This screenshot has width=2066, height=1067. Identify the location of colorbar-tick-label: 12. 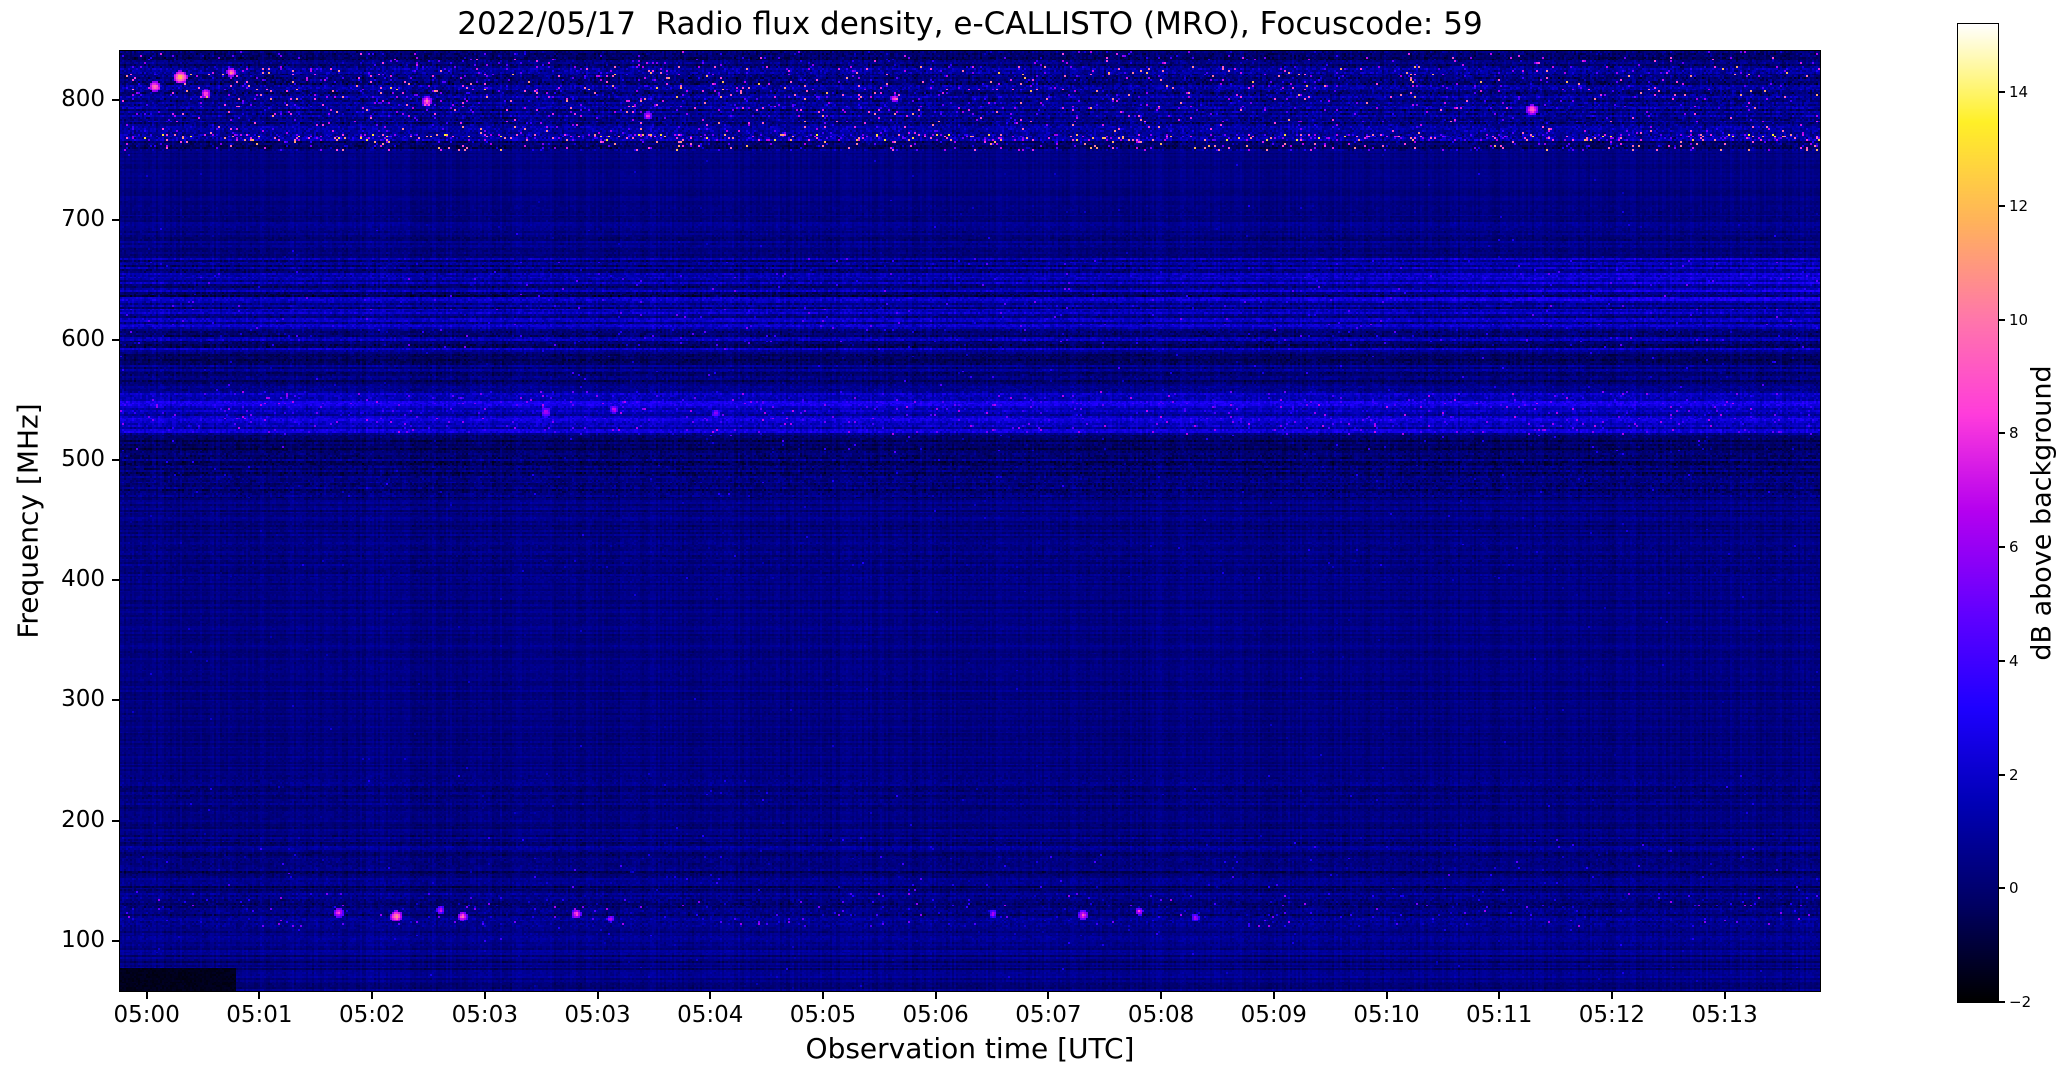
(2019, 205).